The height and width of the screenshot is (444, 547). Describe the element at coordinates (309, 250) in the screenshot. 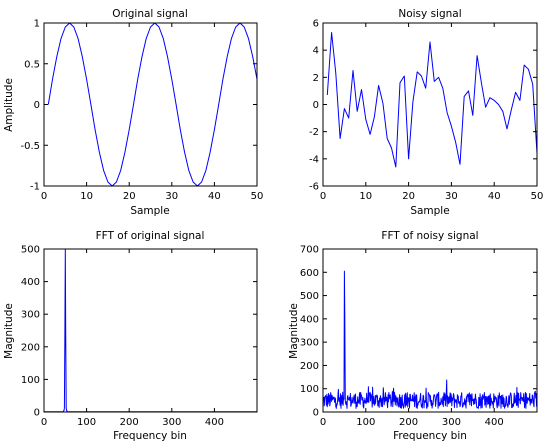

I see `y-tick-label: 700` at that location.